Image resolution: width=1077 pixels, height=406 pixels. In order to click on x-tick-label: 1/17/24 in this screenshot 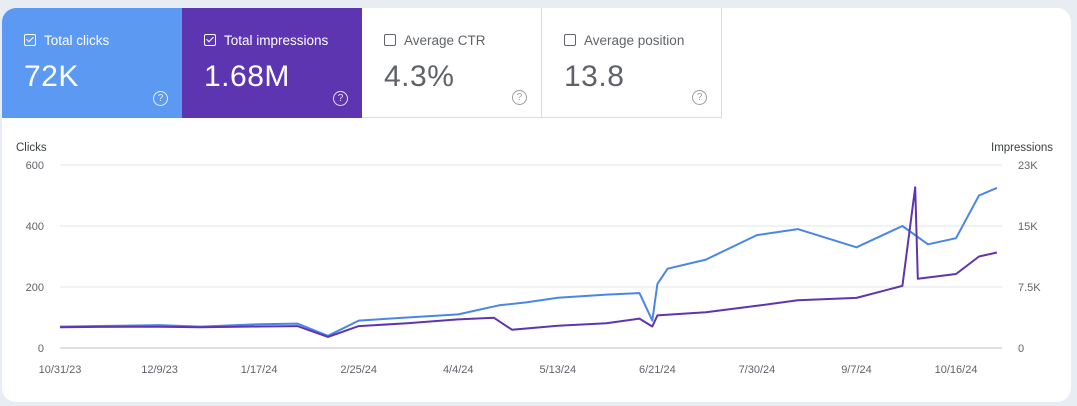, I will do `click(259, 370)`.